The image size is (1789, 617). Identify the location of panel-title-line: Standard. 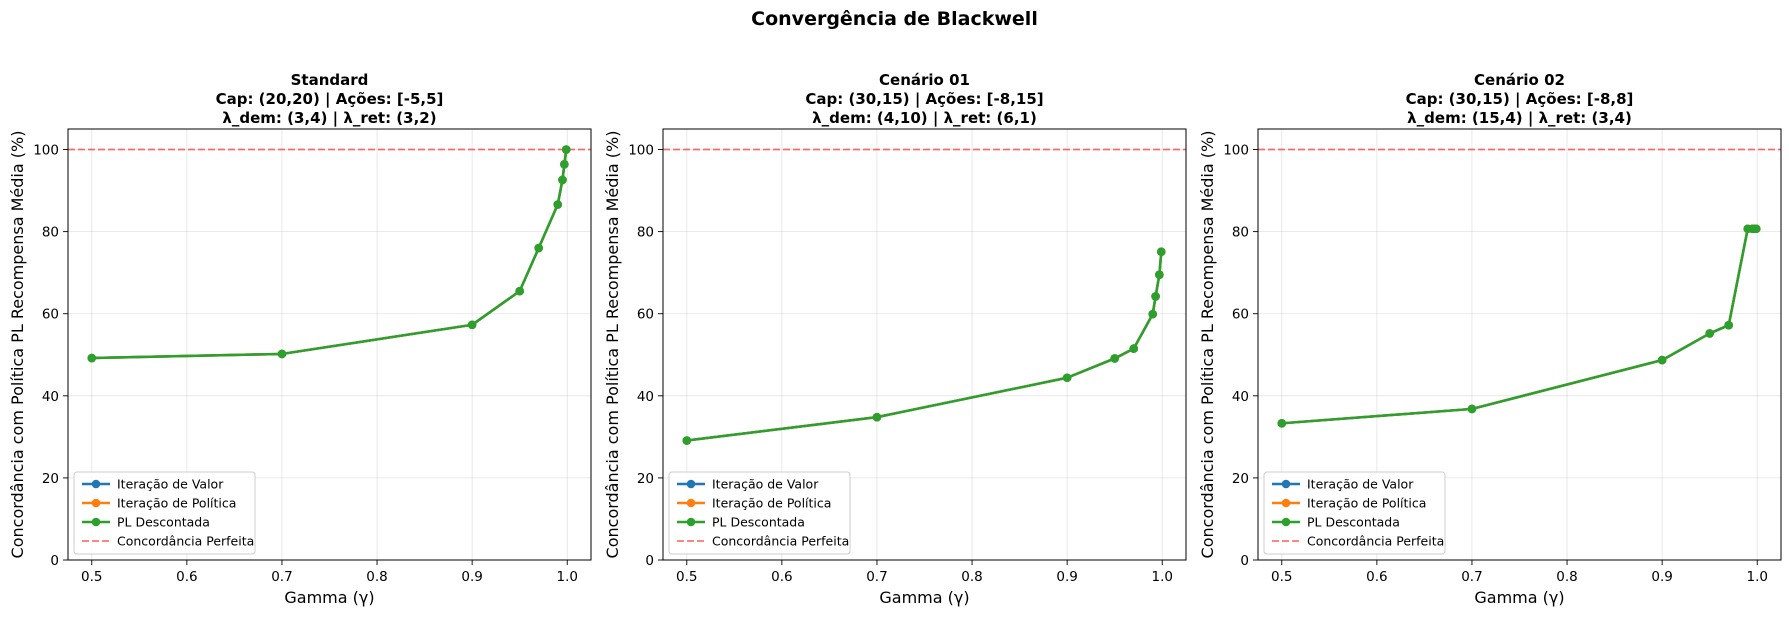
(330, 80).